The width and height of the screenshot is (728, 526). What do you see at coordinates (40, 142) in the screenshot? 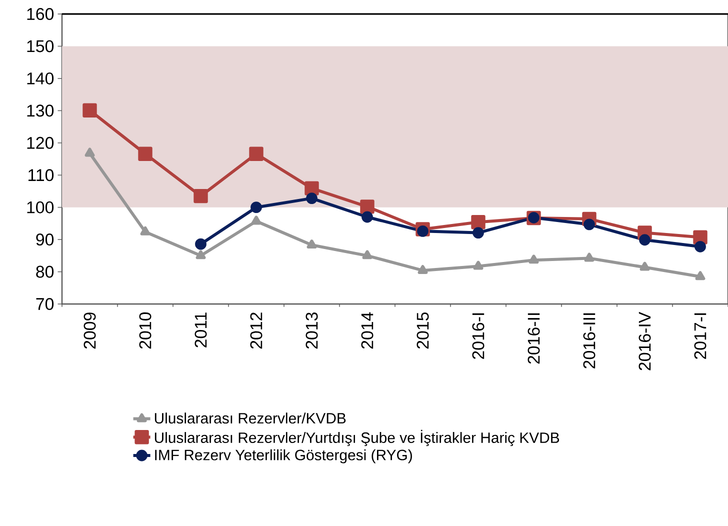
I see `y-tick-label: 120` at bounding box center [40, 142].